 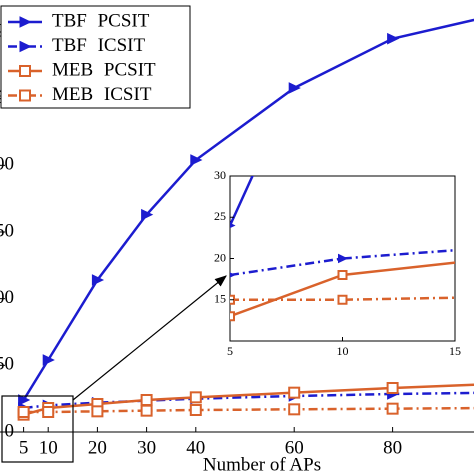 I want to click on legend-label: TBF PCSIT, so click(x=101, y=20).